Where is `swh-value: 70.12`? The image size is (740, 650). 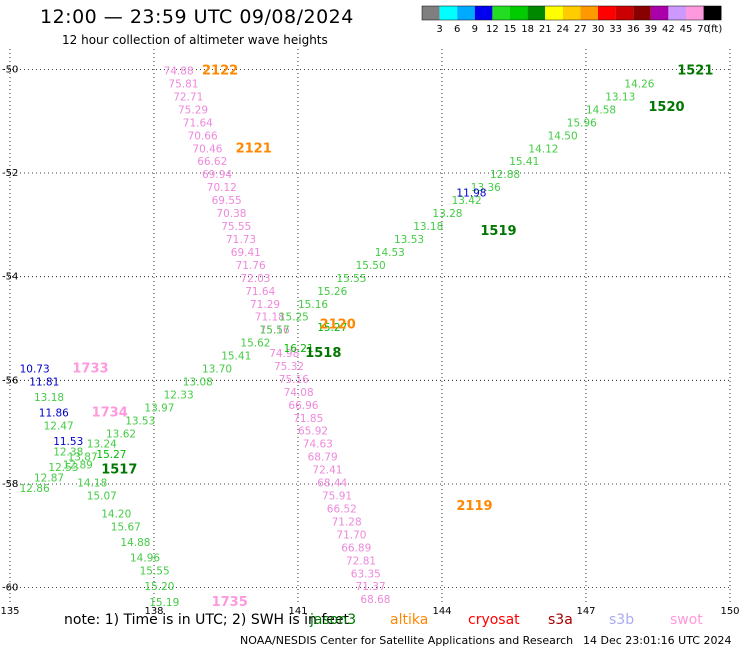
swh-value: 70.12 is located at coordinates (222, 188).